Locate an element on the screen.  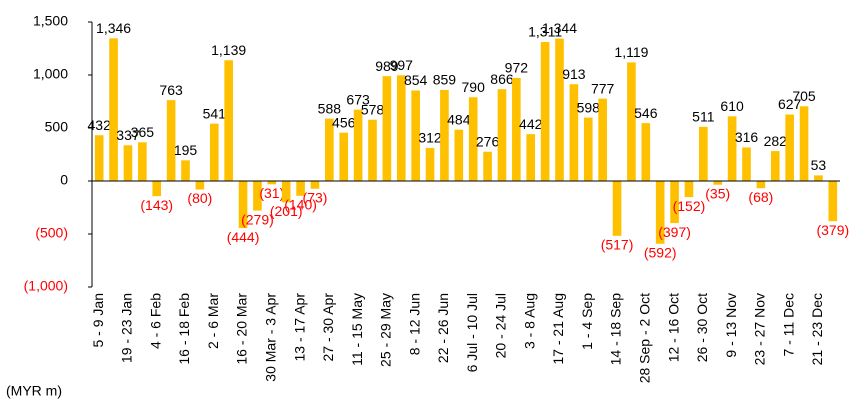
x-tick-label: 11 - 15 May is located at coordinates (357, 329).